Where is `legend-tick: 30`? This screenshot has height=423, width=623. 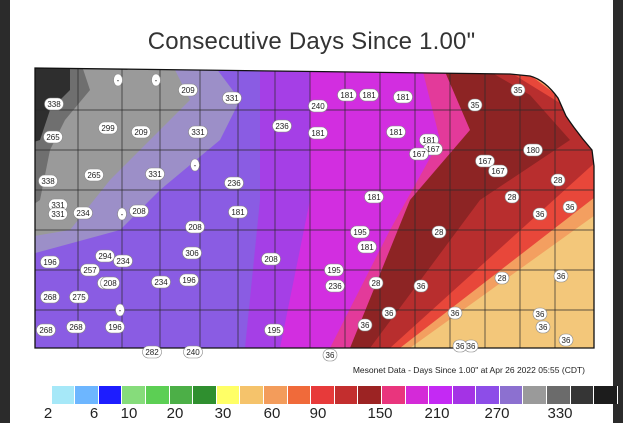 legend-tick: 30 is located at coordinates (223, 413).